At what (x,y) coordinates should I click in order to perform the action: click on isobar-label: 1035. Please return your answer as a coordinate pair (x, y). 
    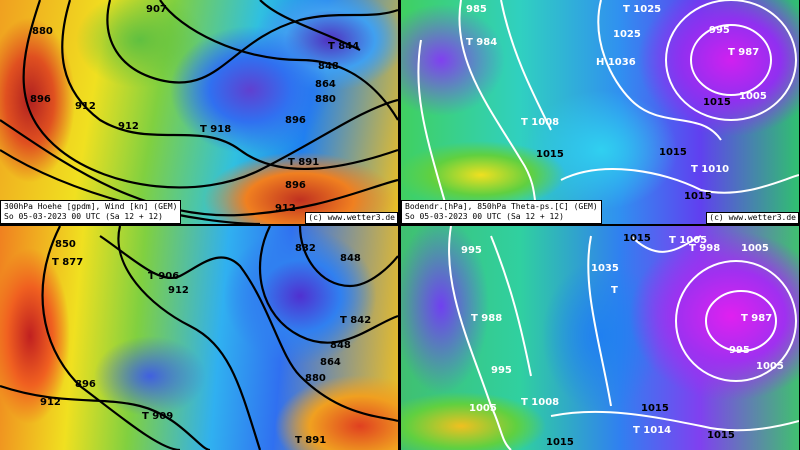
    Looking at the image, I should click on (605, 268).